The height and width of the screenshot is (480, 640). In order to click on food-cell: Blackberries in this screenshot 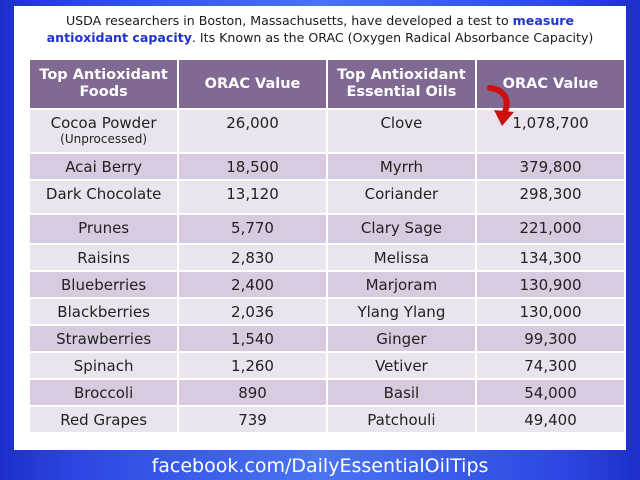, I will do `click(103, 311)`.